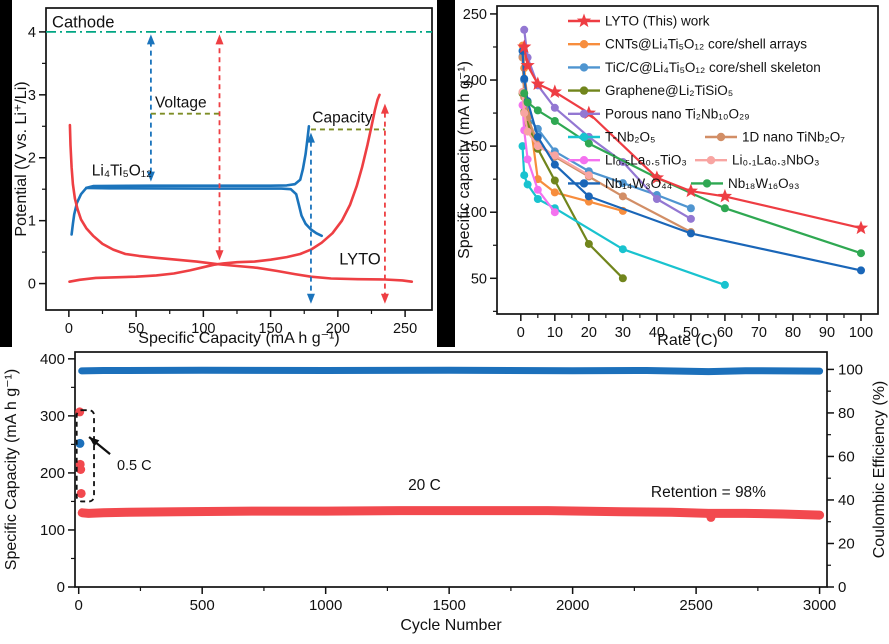 The height and width of the screenshot is (644, 889). Describe the element at coordinates (342, 118) in the screenshot. I see `annotation-label: Capacity` at that location.